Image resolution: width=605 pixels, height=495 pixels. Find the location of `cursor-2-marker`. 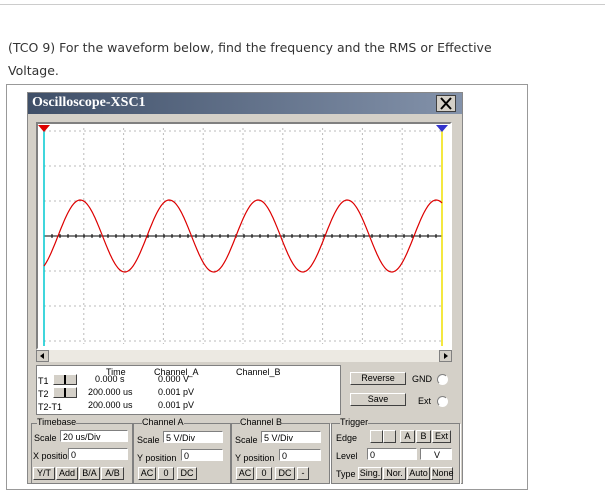

cursor-2-marker is located at coordinates (442, 128).